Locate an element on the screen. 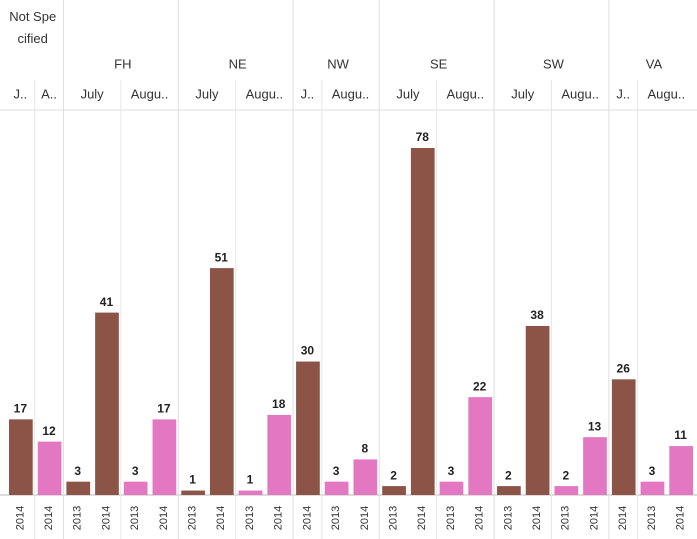  data-label: 11 is located at coordinates (680, 435).